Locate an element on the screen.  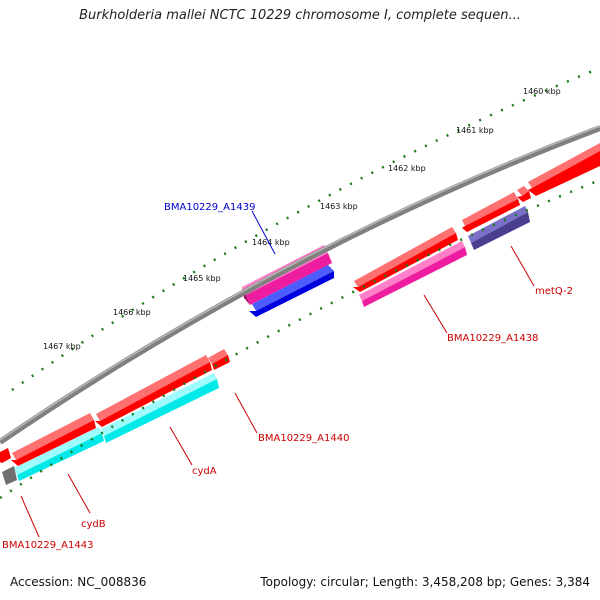
gene-red-left is located at coordinates (53, 439).